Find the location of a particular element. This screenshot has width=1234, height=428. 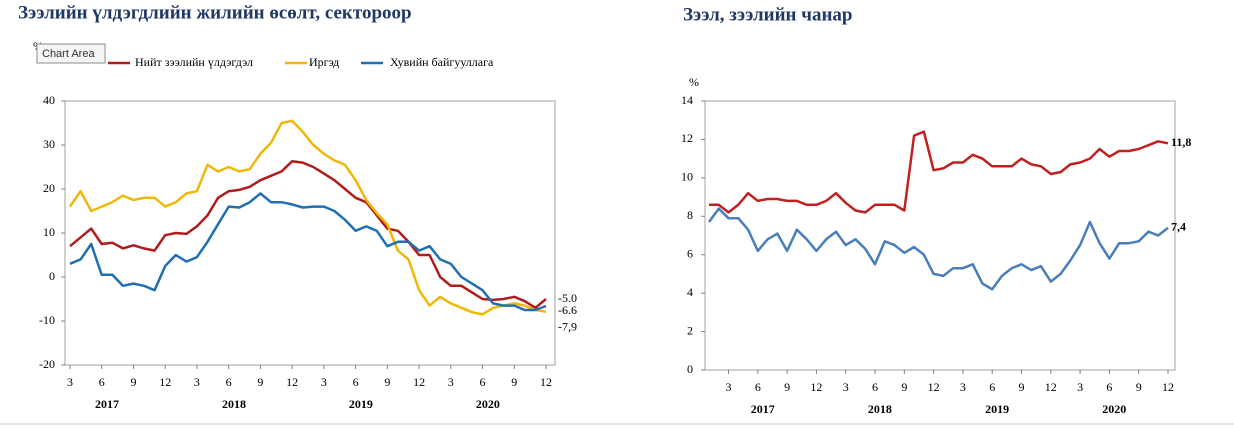

legend-label: Хувийн байгууллага is located at coordinates (442, 62).